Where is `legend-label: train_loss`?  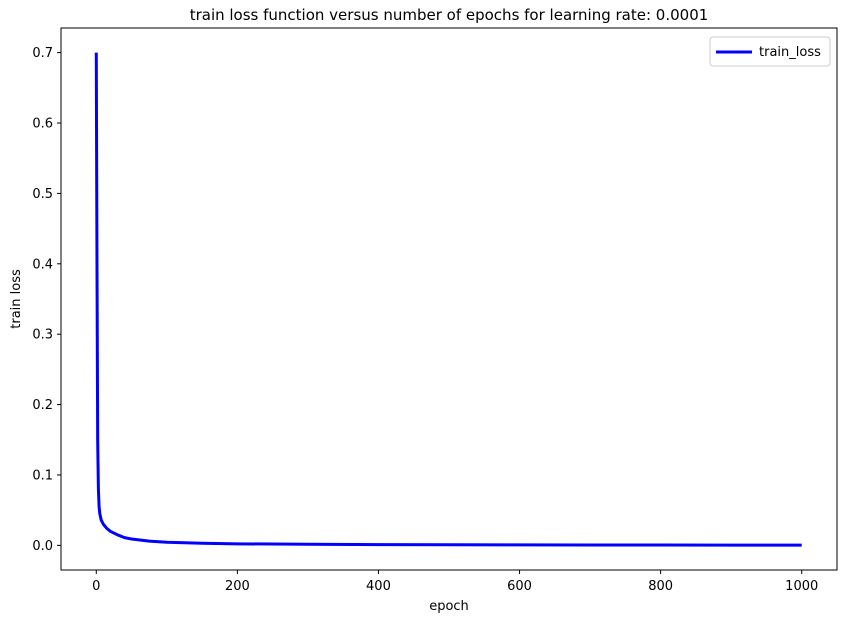 legend-label: train_loss is located at coordinates (790, 52).